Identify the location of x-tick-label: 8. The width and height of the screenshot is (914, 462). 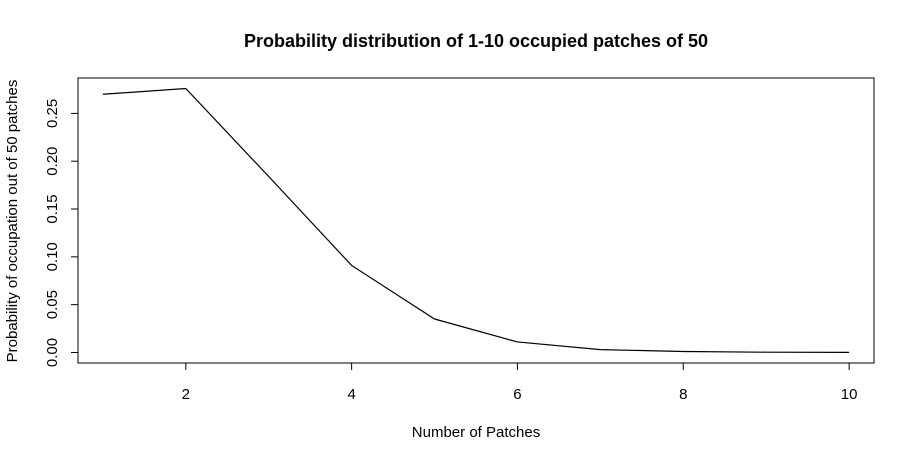
(683, 394).